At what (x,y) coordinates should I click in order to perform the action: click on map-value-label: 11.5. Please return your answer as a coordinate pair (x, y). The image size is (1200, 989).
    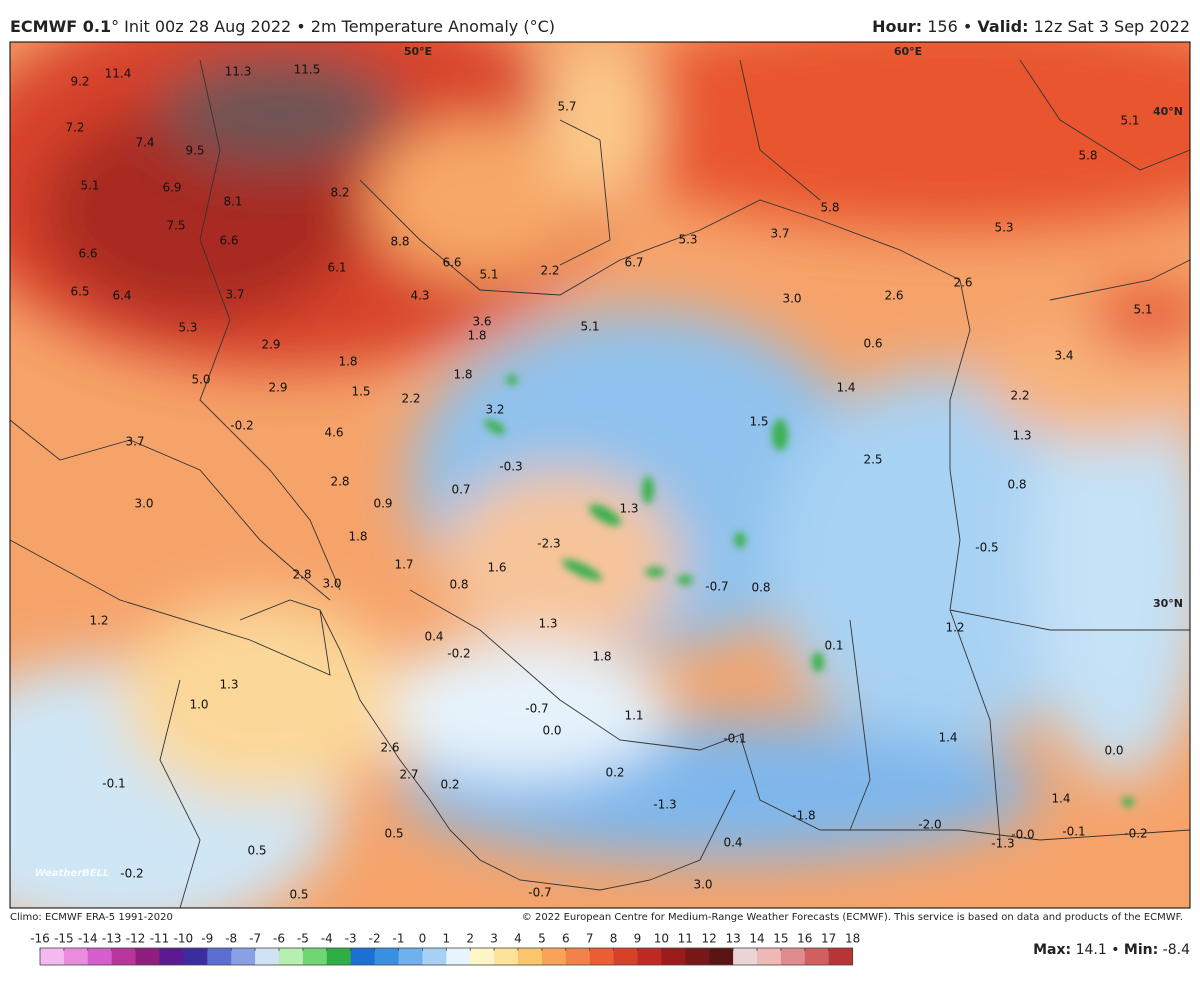
    Looking at the image, I should click on (307, 70).